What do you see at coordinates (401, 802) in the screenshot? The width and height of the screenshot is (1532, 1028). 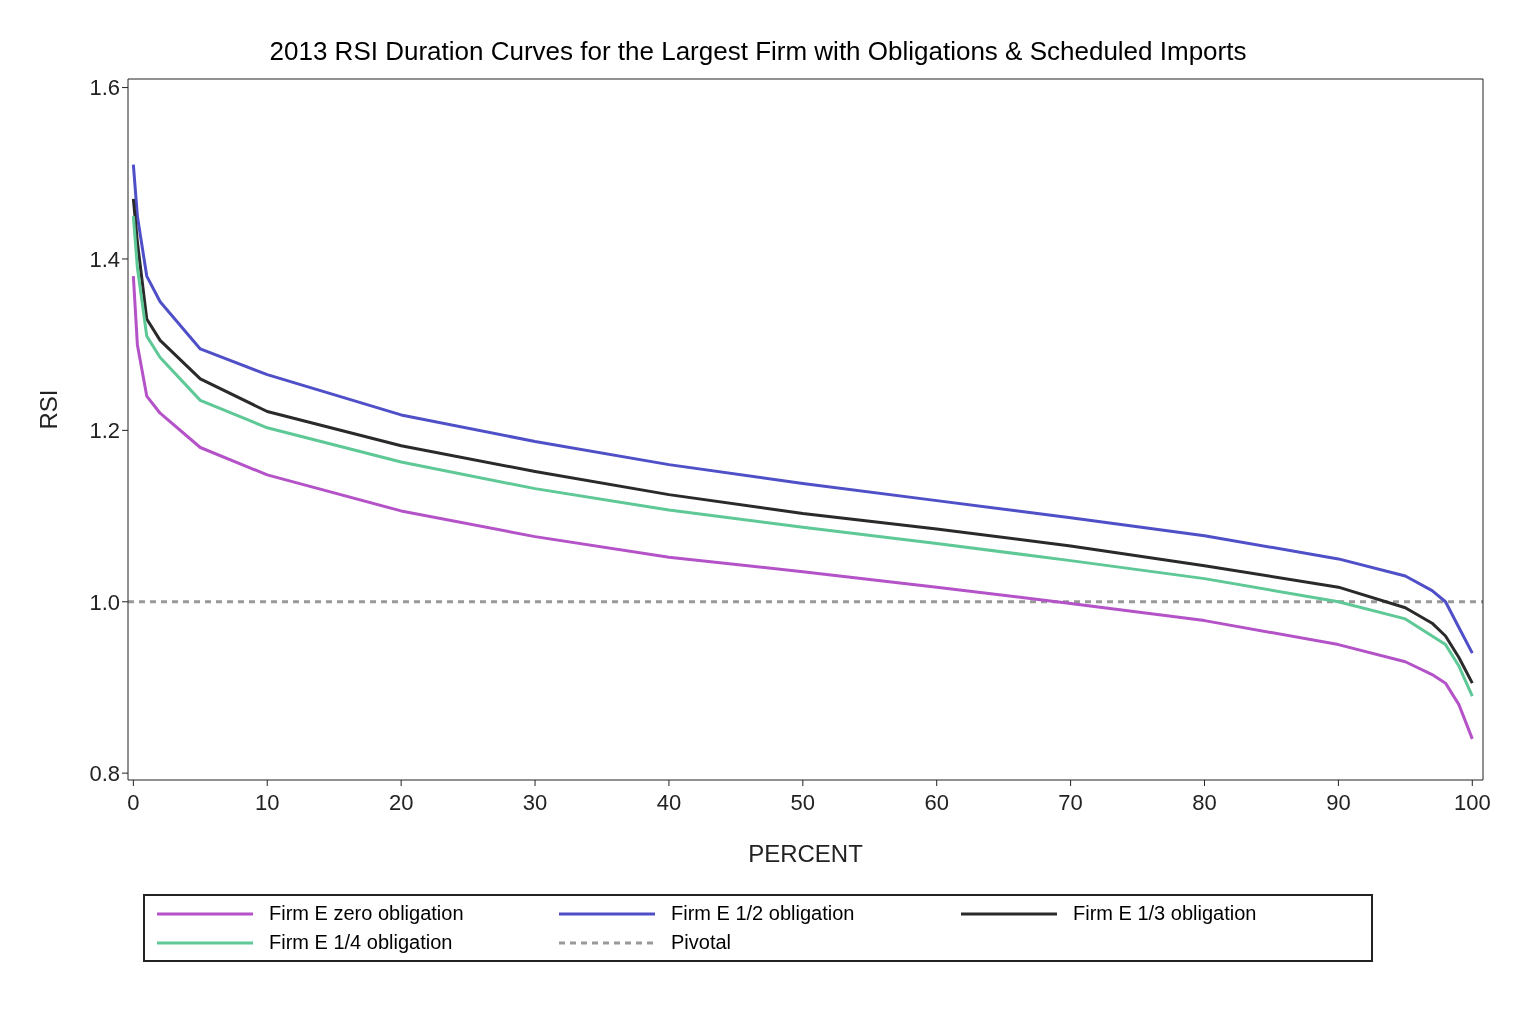 I see `x-tick-label: 20` at bounding box center [401, 802].